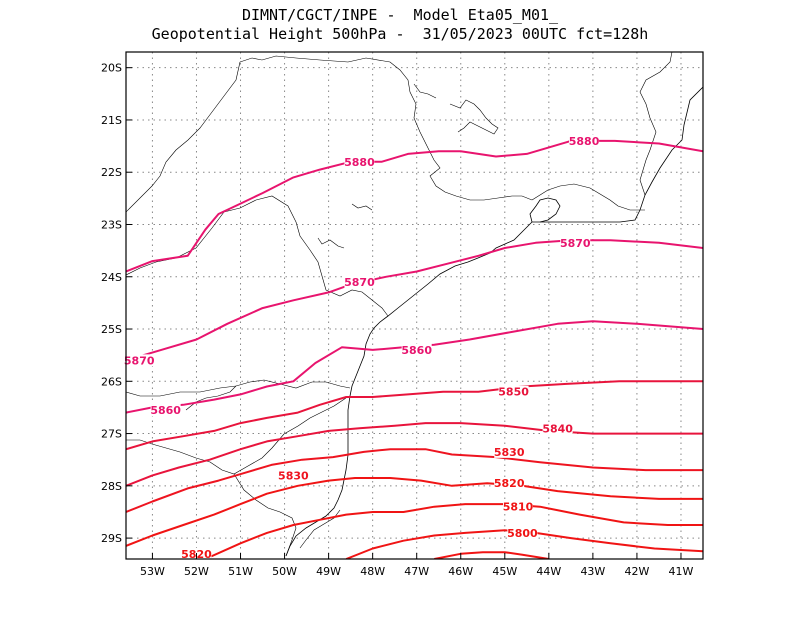 This screenshot has height=618, width=800. I want to click on coastline-bay, so click(545, 210).